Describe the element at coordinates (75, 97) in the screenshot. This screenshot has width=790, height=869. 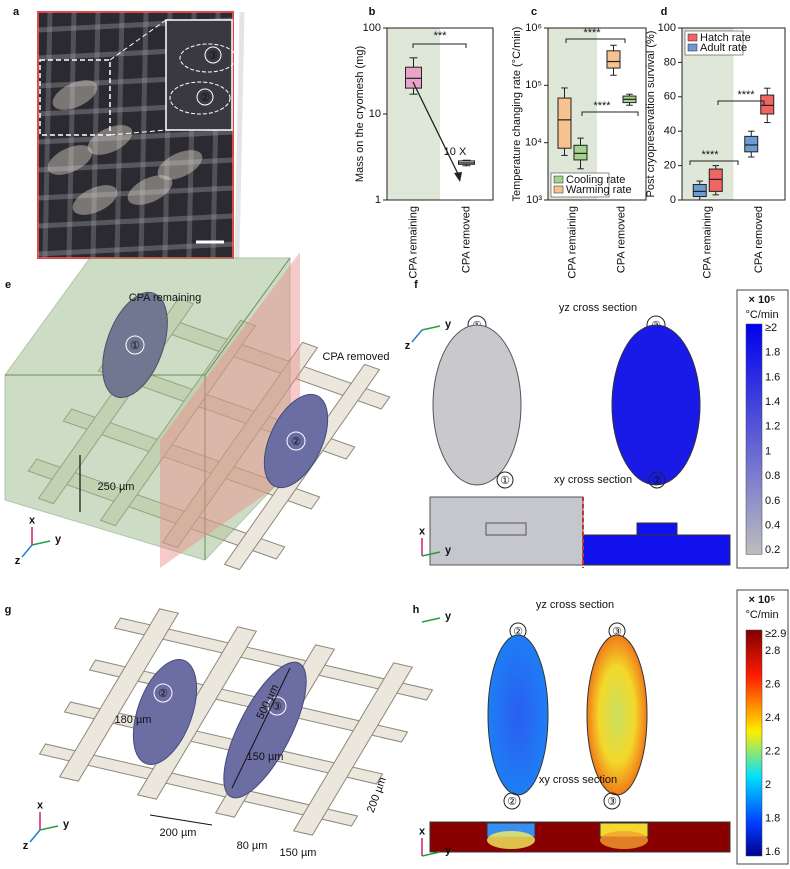
I see `zoom-region` at that location.